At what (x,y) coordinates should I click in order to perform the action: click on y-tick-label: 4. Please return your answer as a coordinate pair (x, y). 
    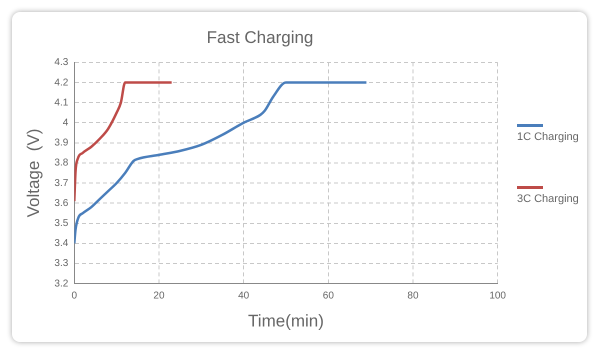
    Looking at the image, I should click on (65, 122).